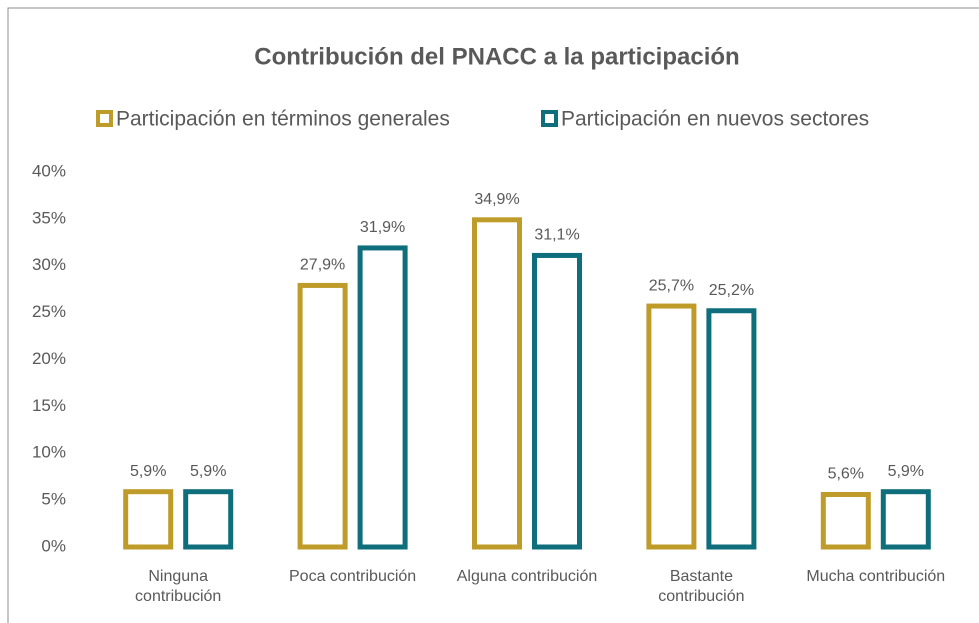 This screenshot has width=979, height=623. I want to click on value-label: 5,6%, so click(846, 474).